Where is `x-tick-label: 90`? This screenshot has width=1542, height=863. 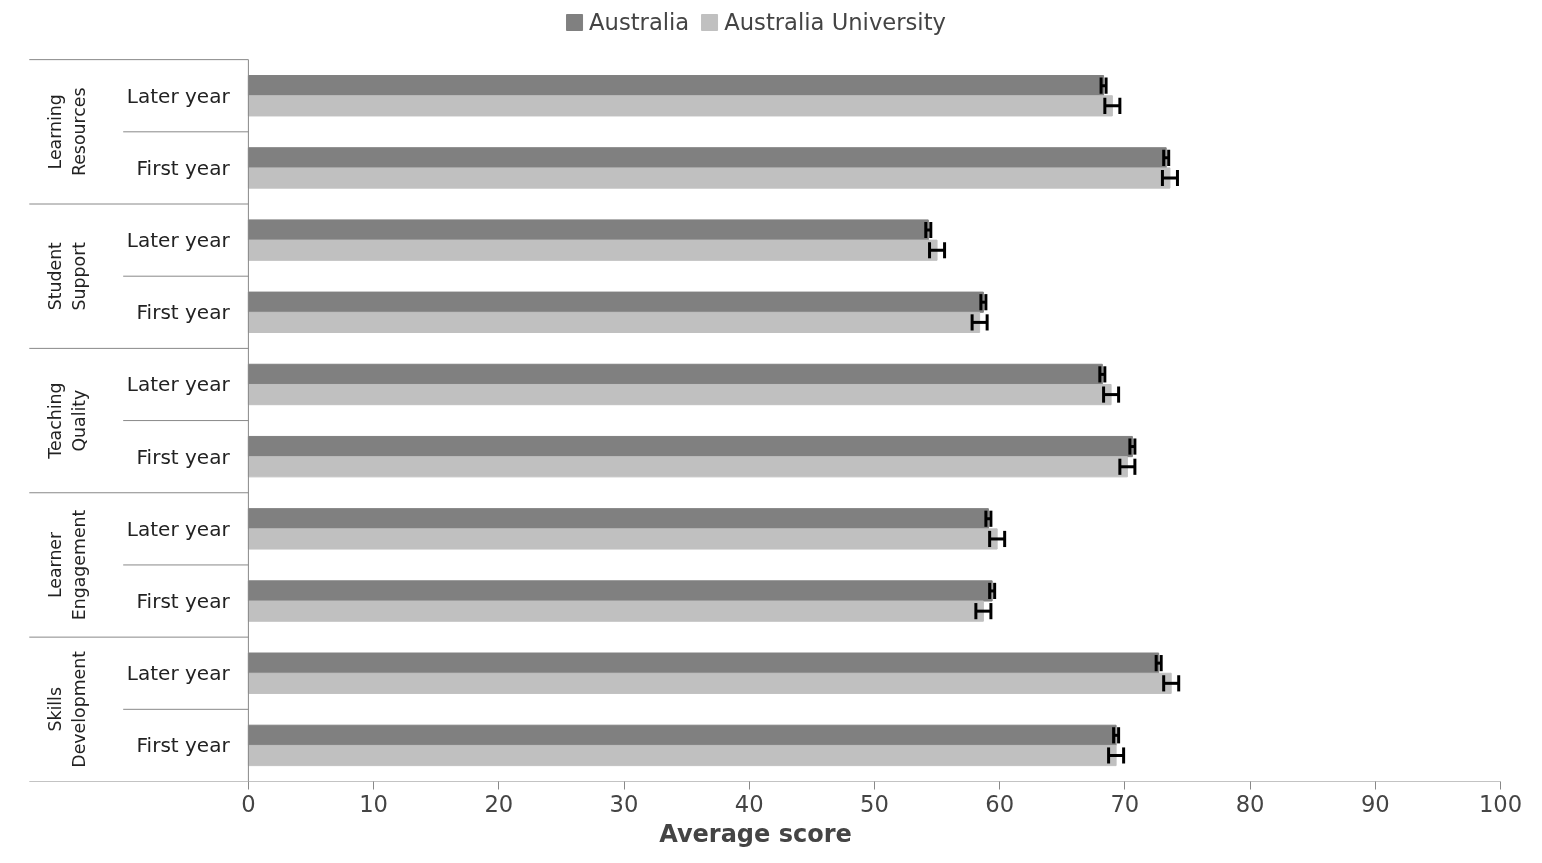
x-tick-label: 90 is located at coordinates (1375, 803).